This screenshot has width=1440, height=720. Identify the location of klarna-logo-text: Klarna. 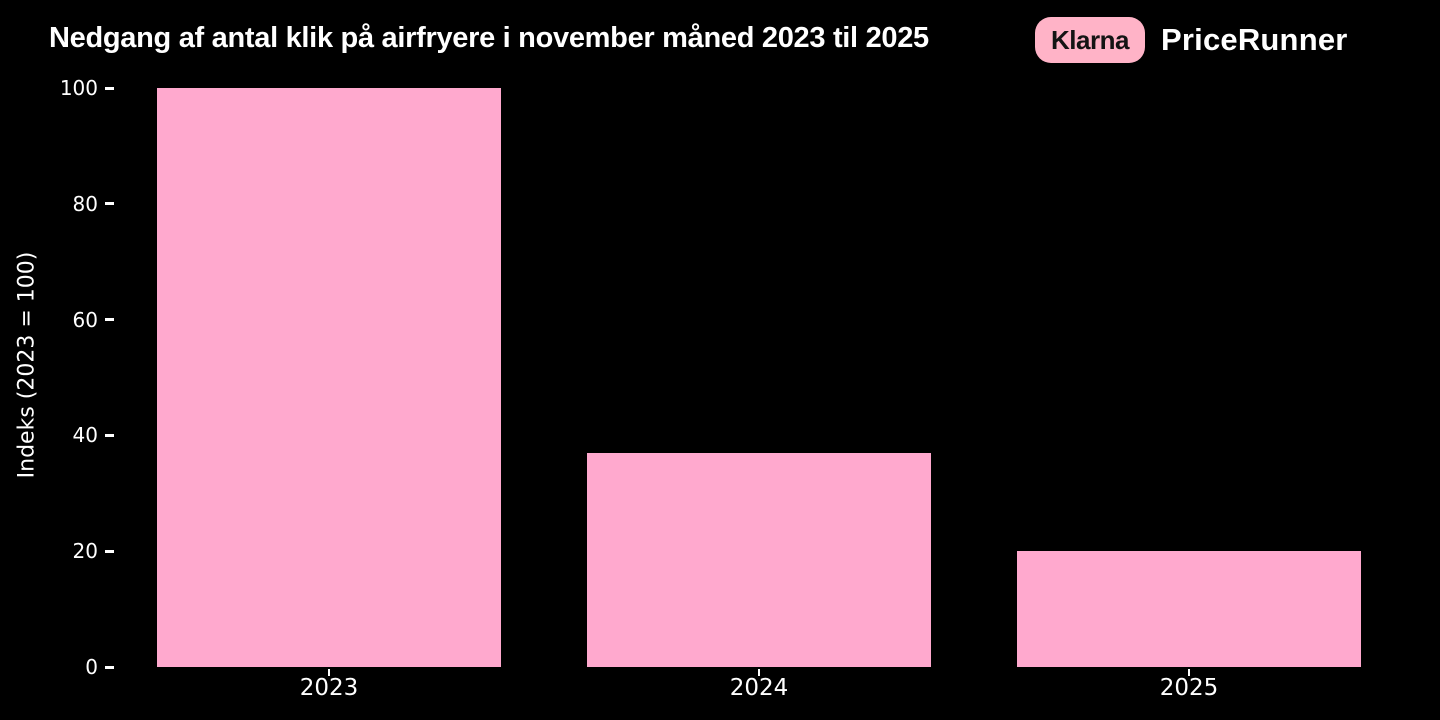
(1090, 39).